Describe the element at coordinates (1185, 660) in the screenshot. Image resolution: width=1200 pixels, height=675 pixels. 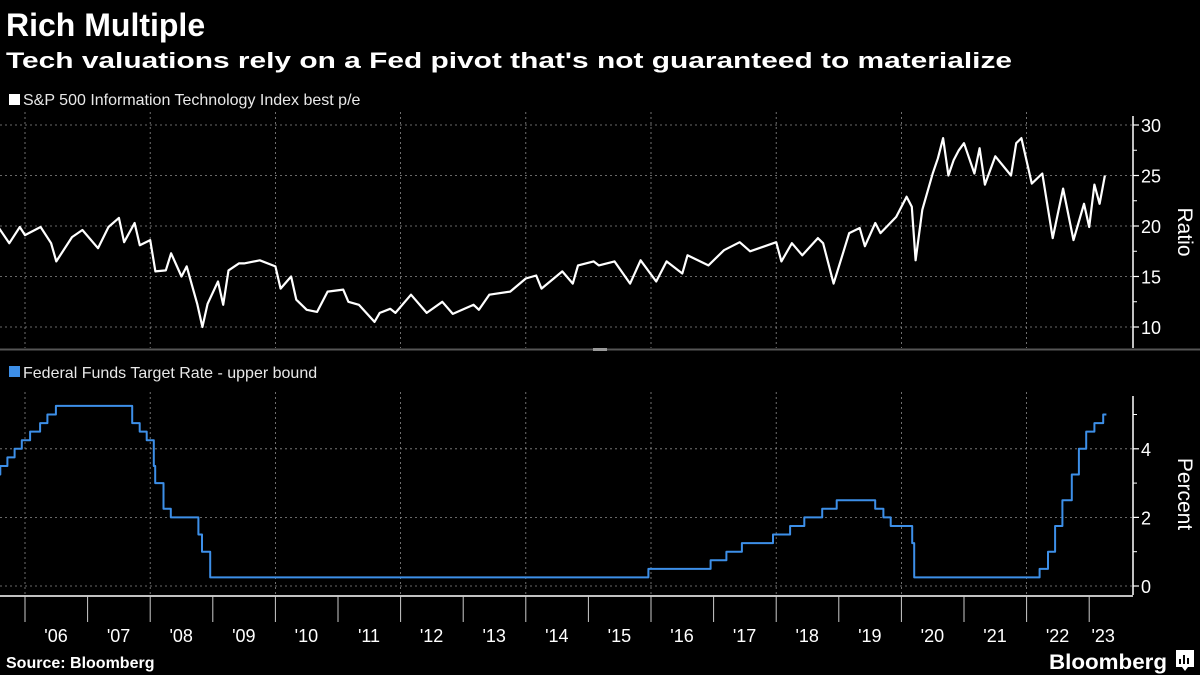
I see `bloomberg-chart-icon` at that location.